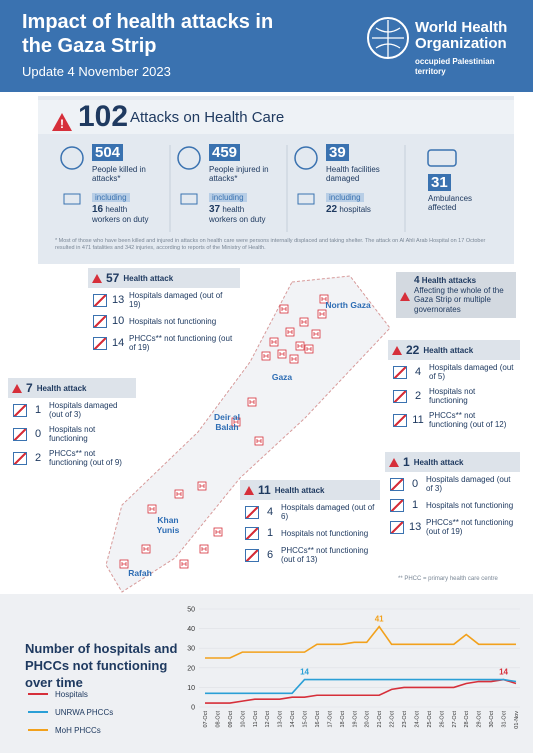  What do you see at coordinates (454, 350) in the screenshot?
I see `region-head: 22 Health attack` at bounding box center [454, 350].